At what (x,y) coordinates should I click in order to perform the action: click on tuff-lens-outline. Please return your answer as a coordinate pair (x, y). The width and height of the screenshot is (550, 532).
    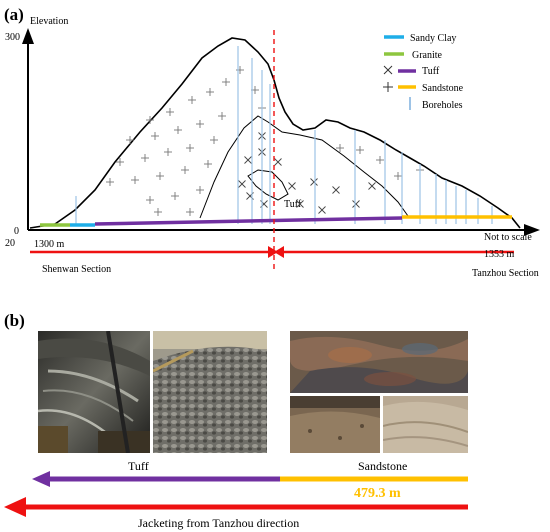
    Looking at the image, I should click on (268, 185).